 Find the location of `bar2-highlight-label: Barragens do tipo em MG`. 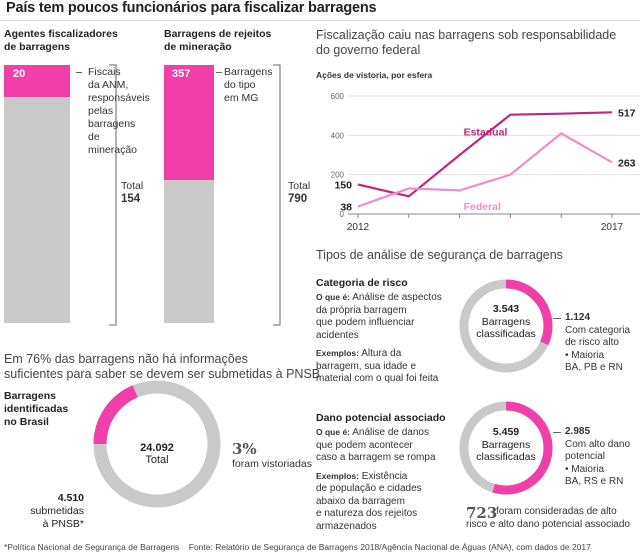

bar2-highlight-label: Barragens do tipo em MG is located at coordinates (248, 85).